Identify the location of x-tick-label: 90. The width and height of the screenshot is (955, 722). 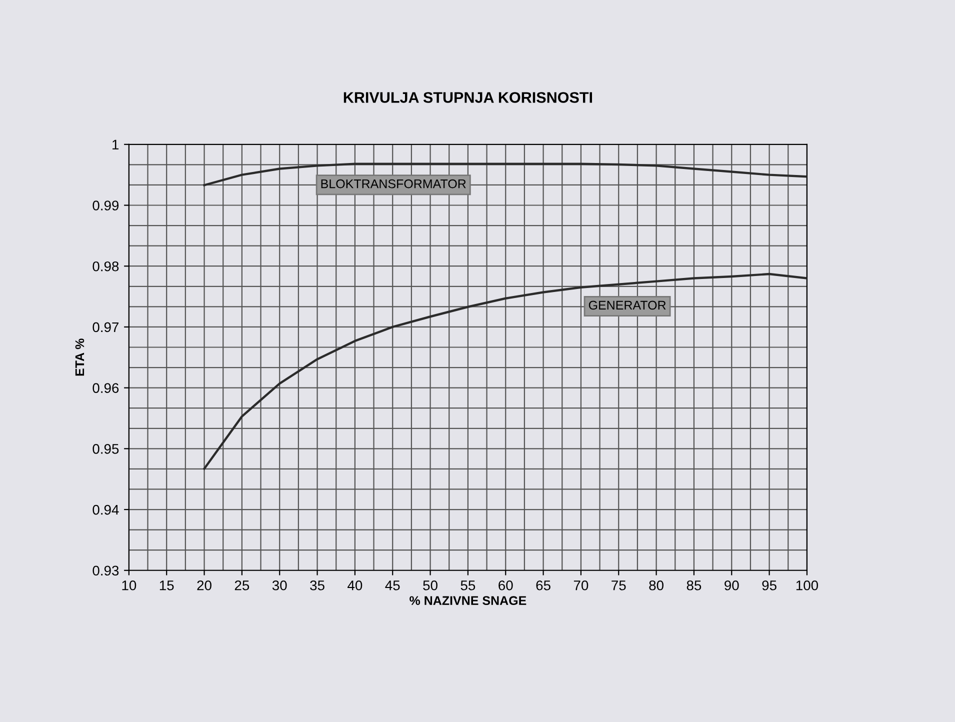
(731, 585).